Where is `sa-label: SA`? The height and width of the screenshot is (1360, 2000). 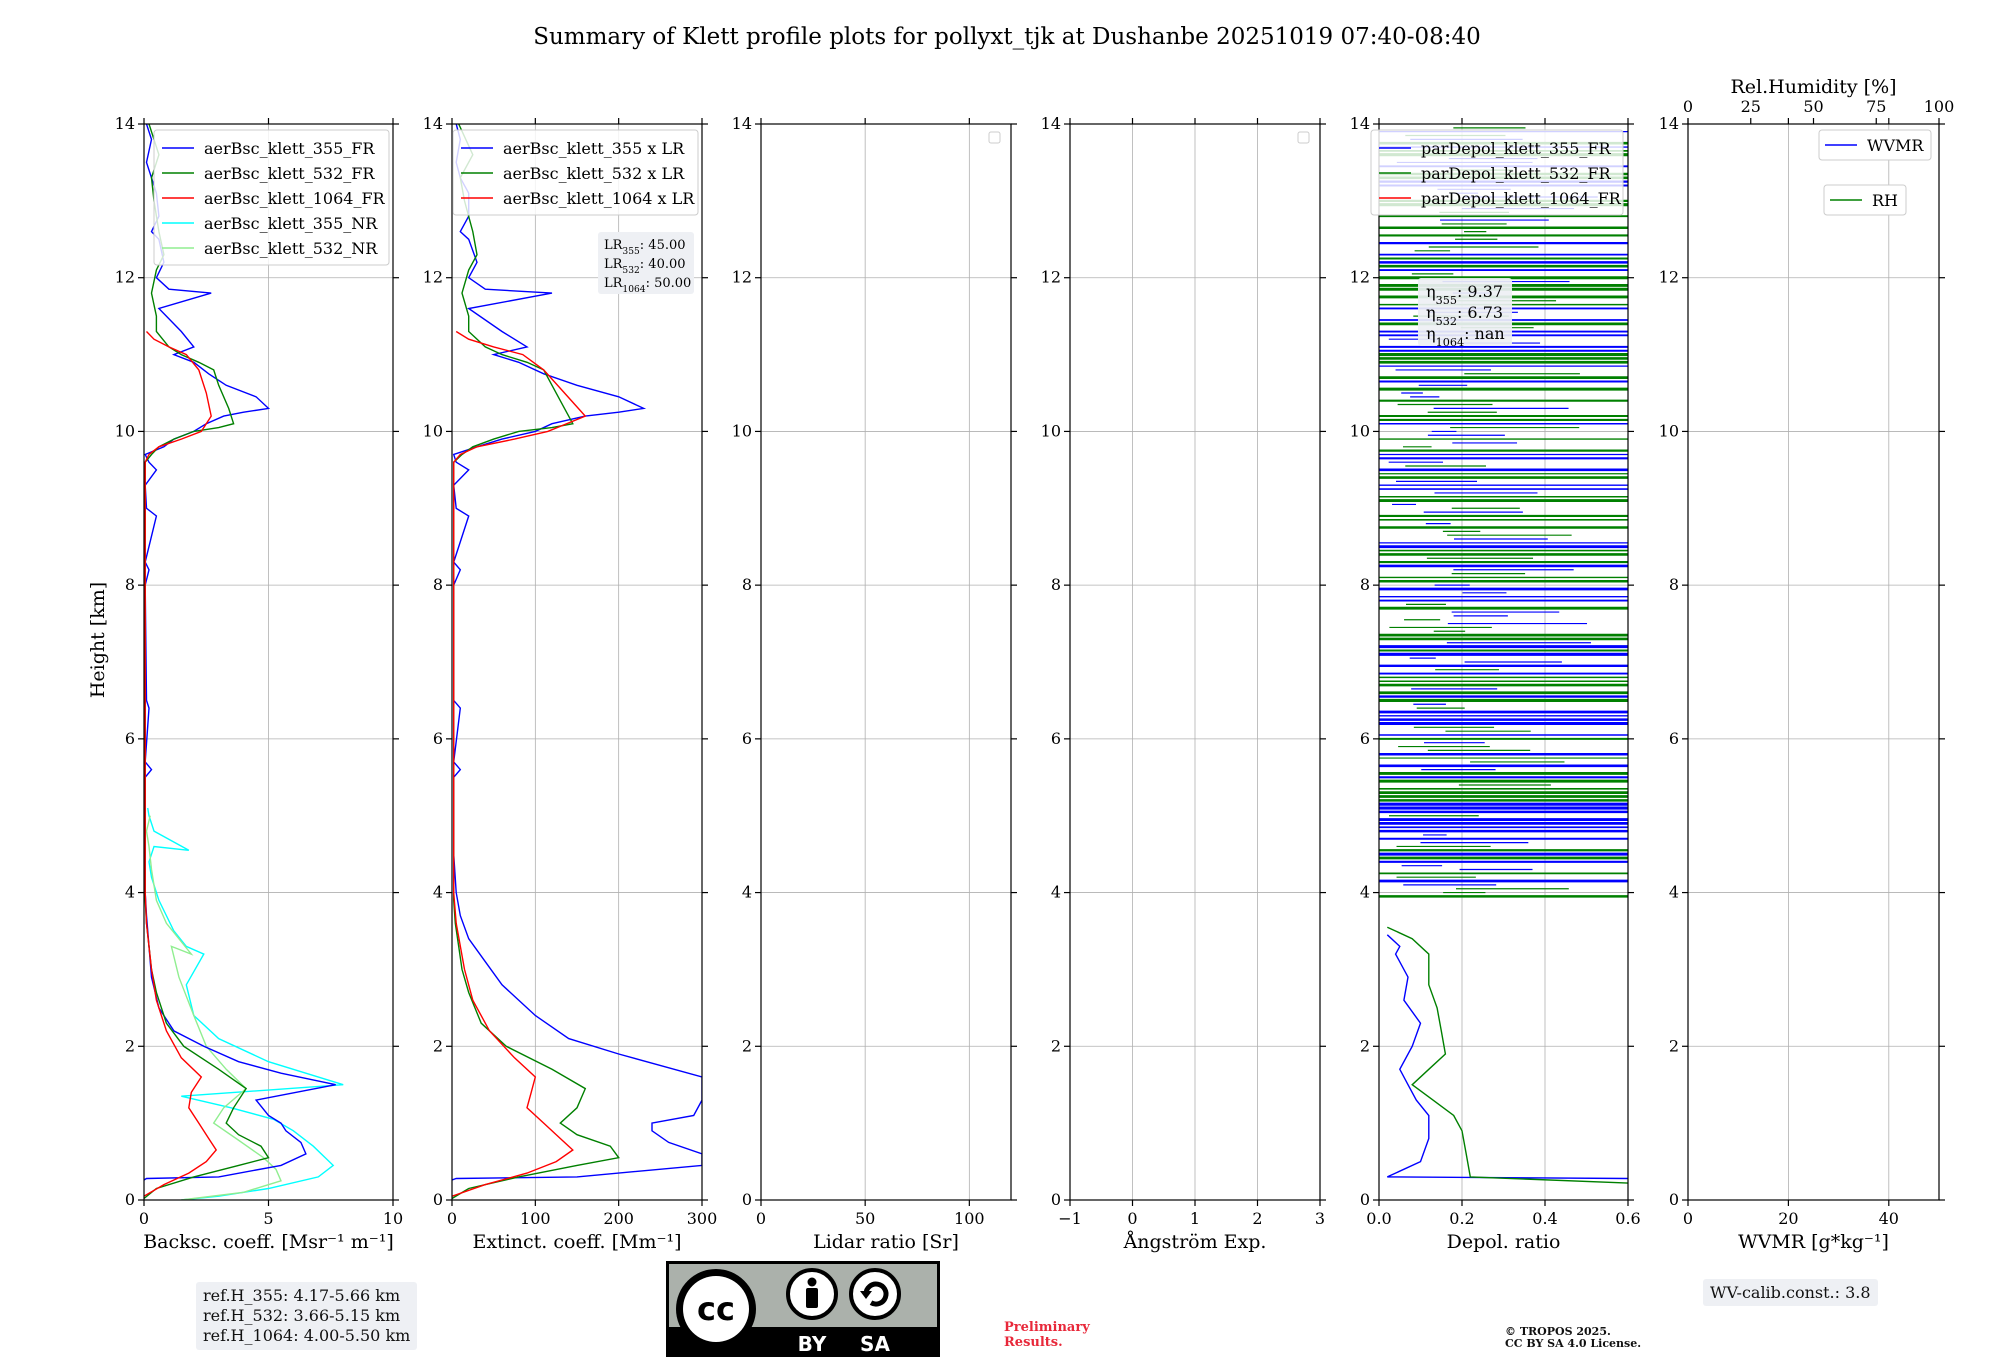 sa-label: SA is located at coordinates (875, 1344).